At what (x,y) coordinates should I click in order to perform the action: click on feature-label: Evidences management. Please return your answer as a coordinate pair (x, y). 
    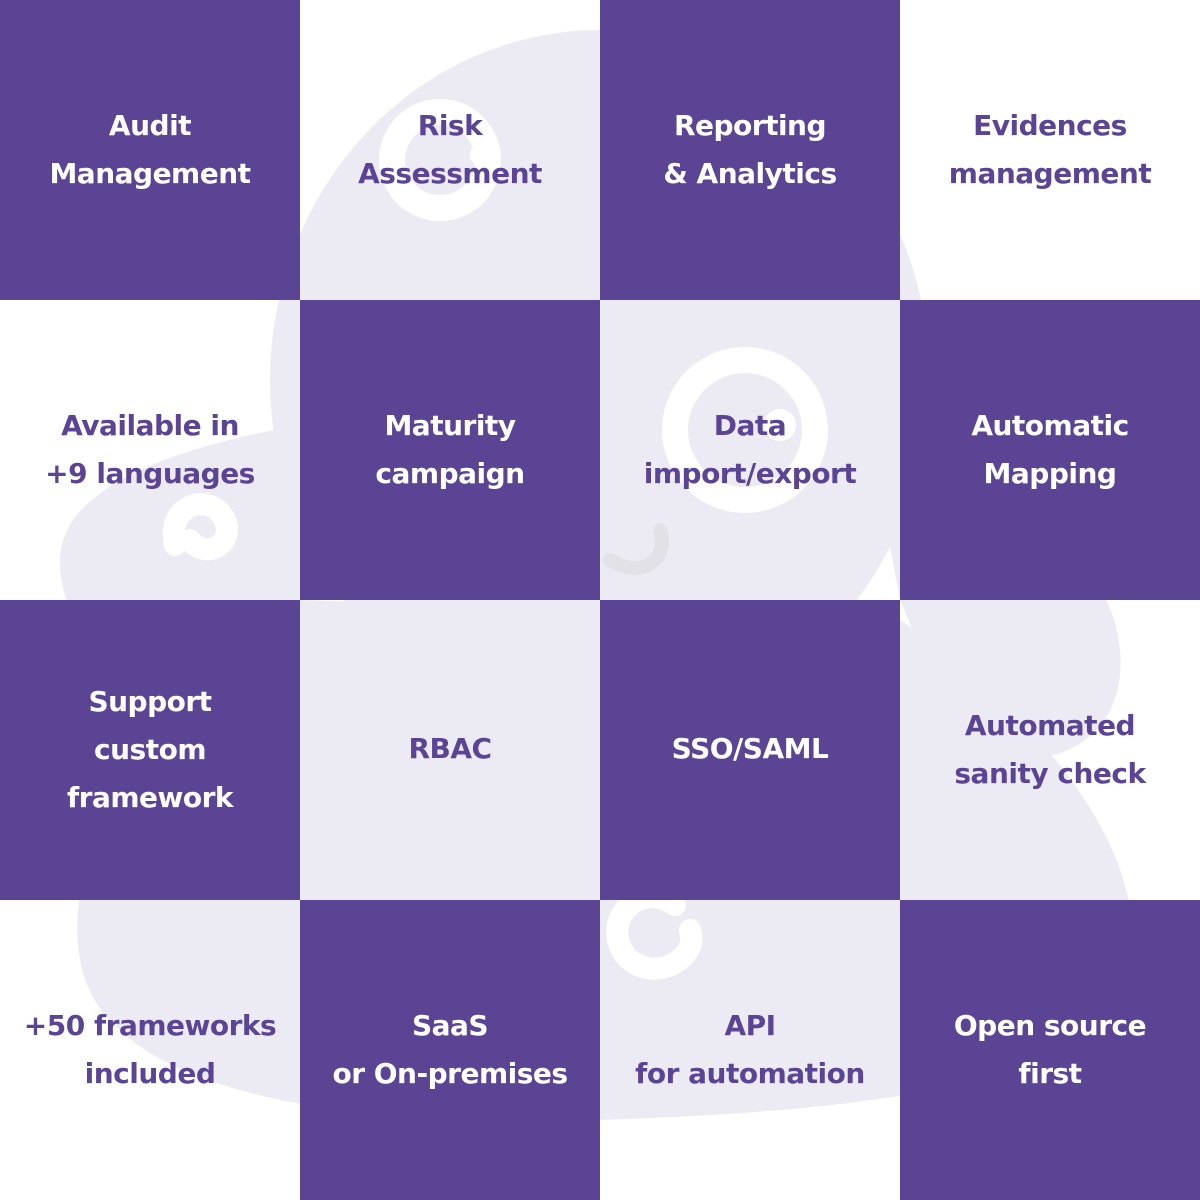
    Looking at the image, I should click on (1050, 149).